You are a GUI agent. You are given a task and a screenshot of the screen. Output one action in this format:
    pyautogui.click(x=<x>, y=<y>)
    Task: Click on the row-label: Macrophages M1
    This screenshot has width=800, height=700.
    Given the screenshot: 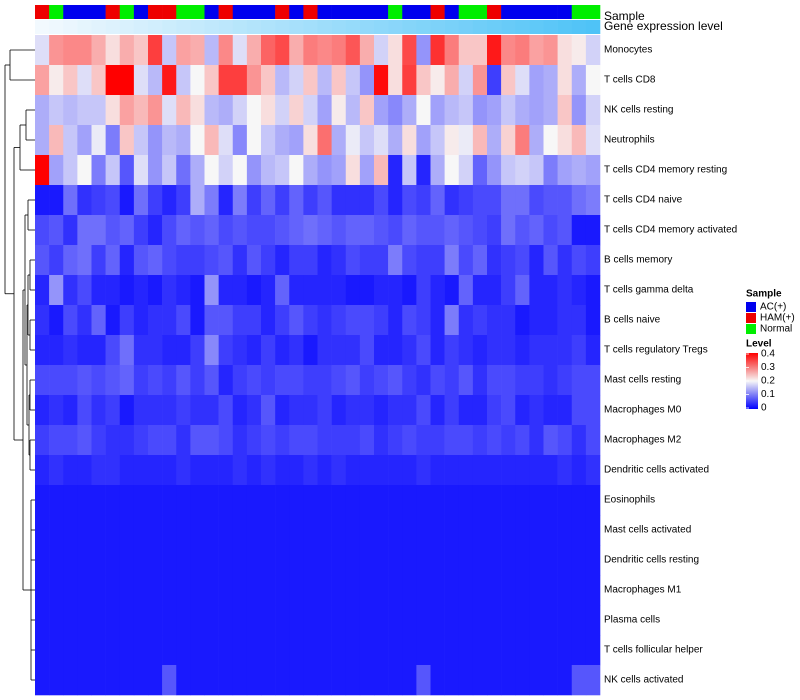 What is the action you would take?
    pyautogui.click(x=643, y=590)
    